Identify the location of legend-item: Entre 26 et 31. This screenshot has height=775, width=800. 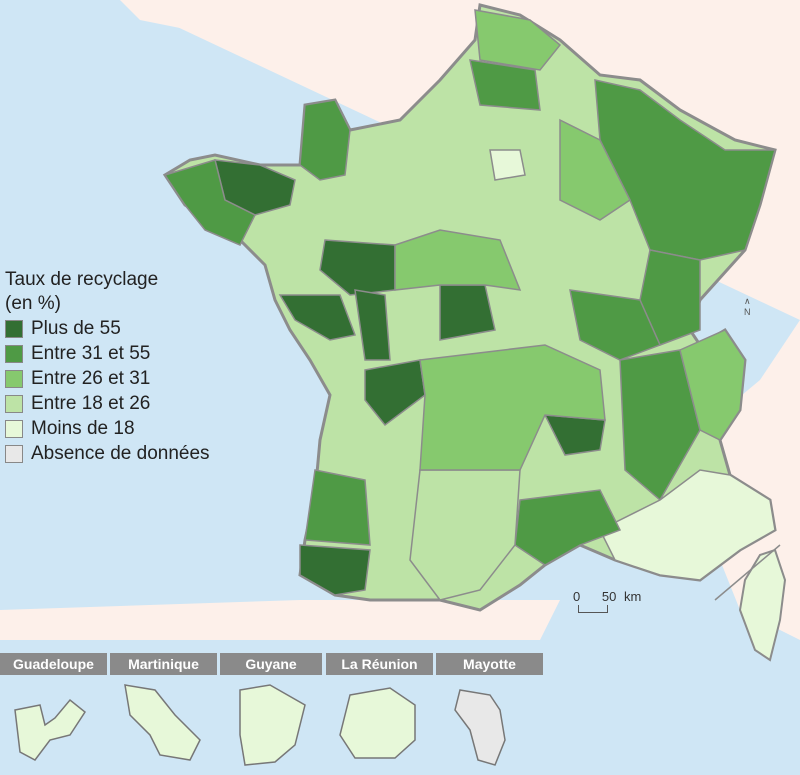
(135, 378).